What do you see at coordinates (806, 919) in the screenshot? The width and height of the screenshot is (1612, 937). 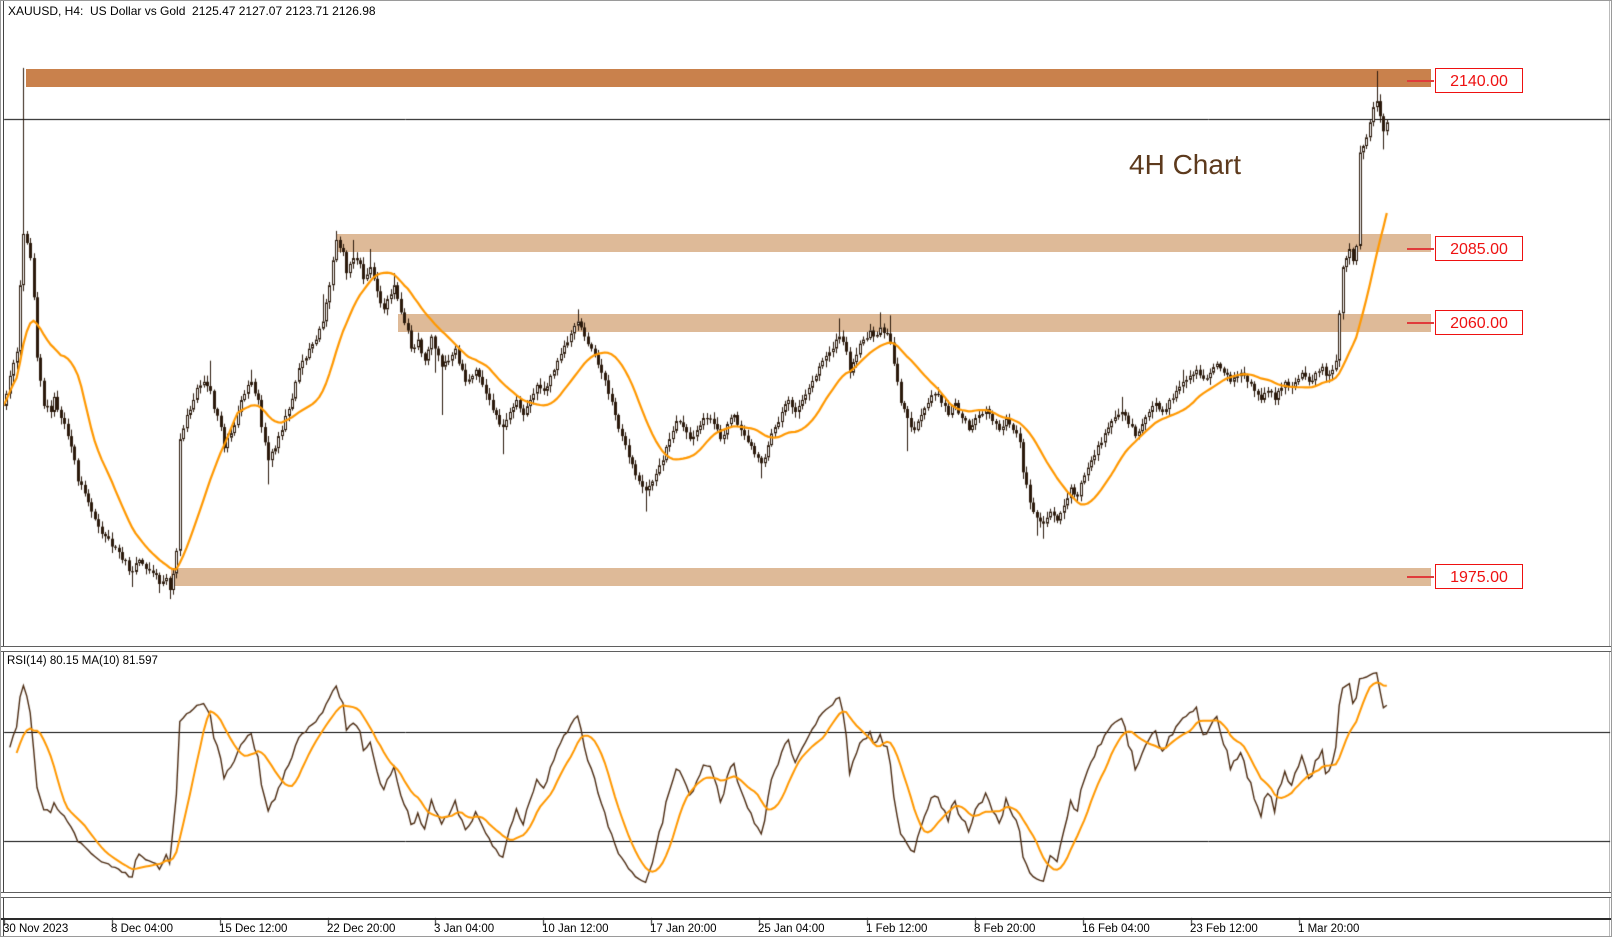 I see `time-axis-line` at bounding box center [806, 919].